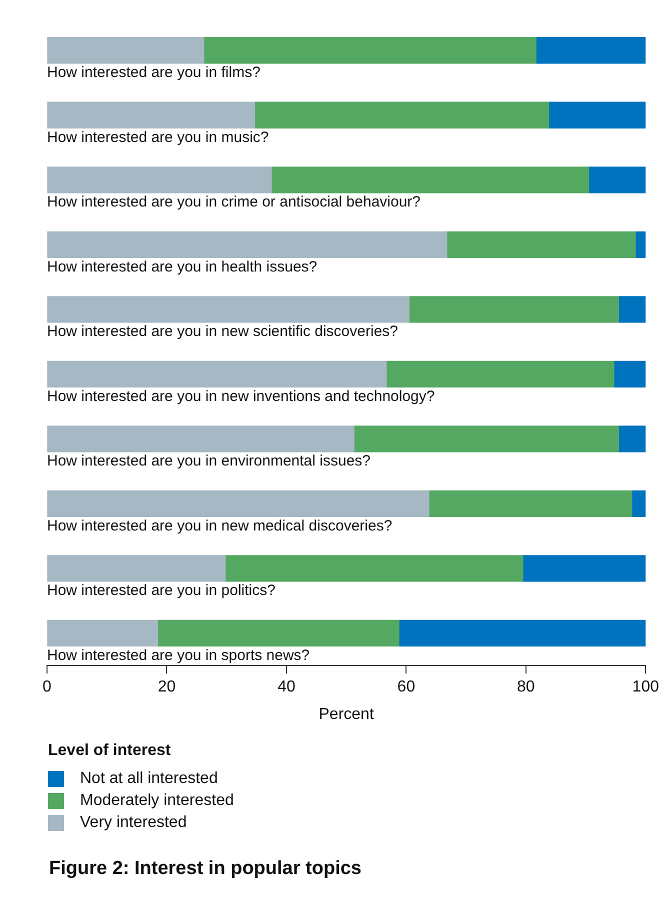  Describe the element at coordinates (209, 461) in the screenshot. I see `y-tick-label: How interested are you in environmental issues?` at that location.